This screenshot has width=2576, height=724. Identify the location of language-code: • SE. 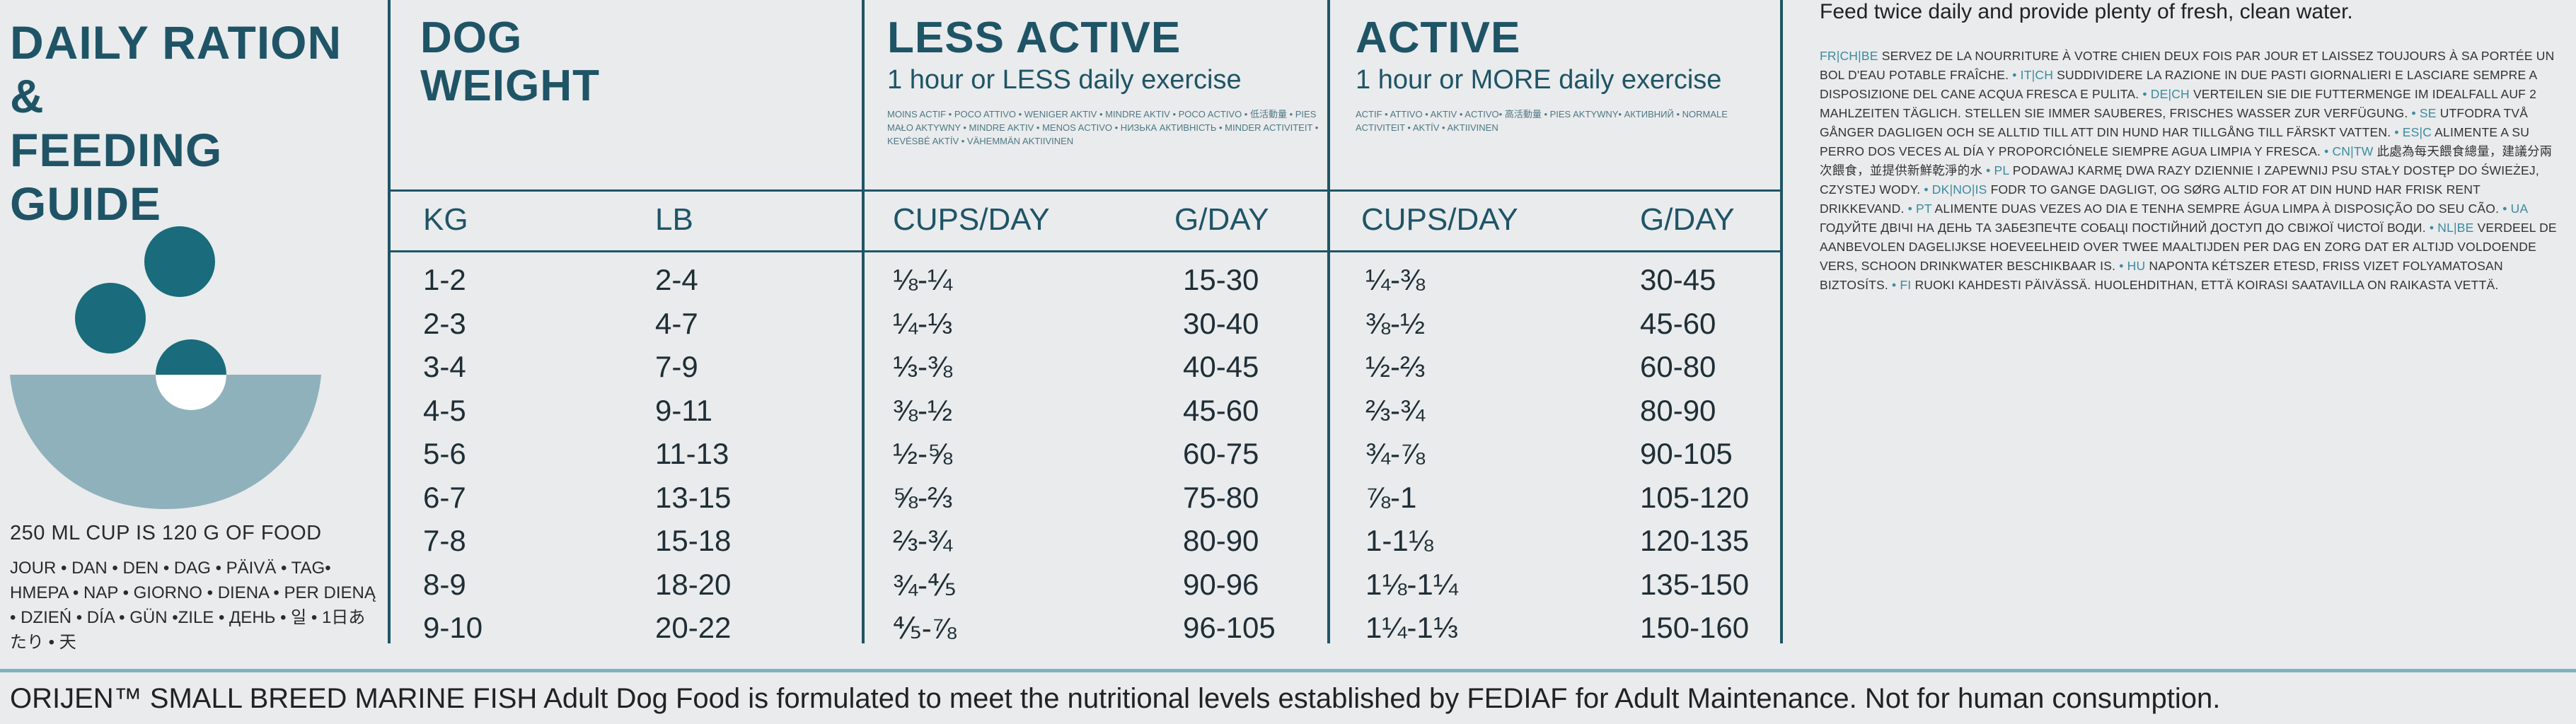
(2425, 113).